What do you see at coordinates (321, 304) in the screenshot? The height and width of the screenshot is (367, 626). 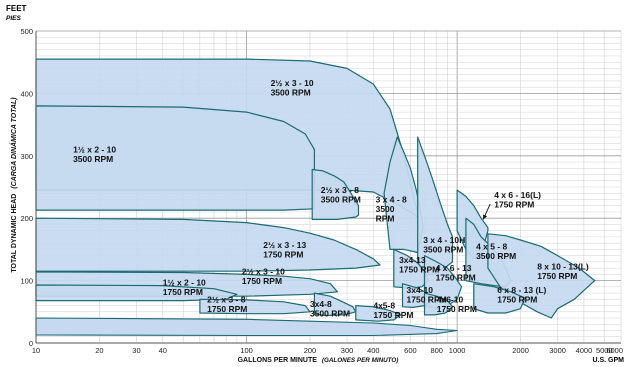 I see `pump-label-line: 3x4-8` at bounding box center [321, 304].